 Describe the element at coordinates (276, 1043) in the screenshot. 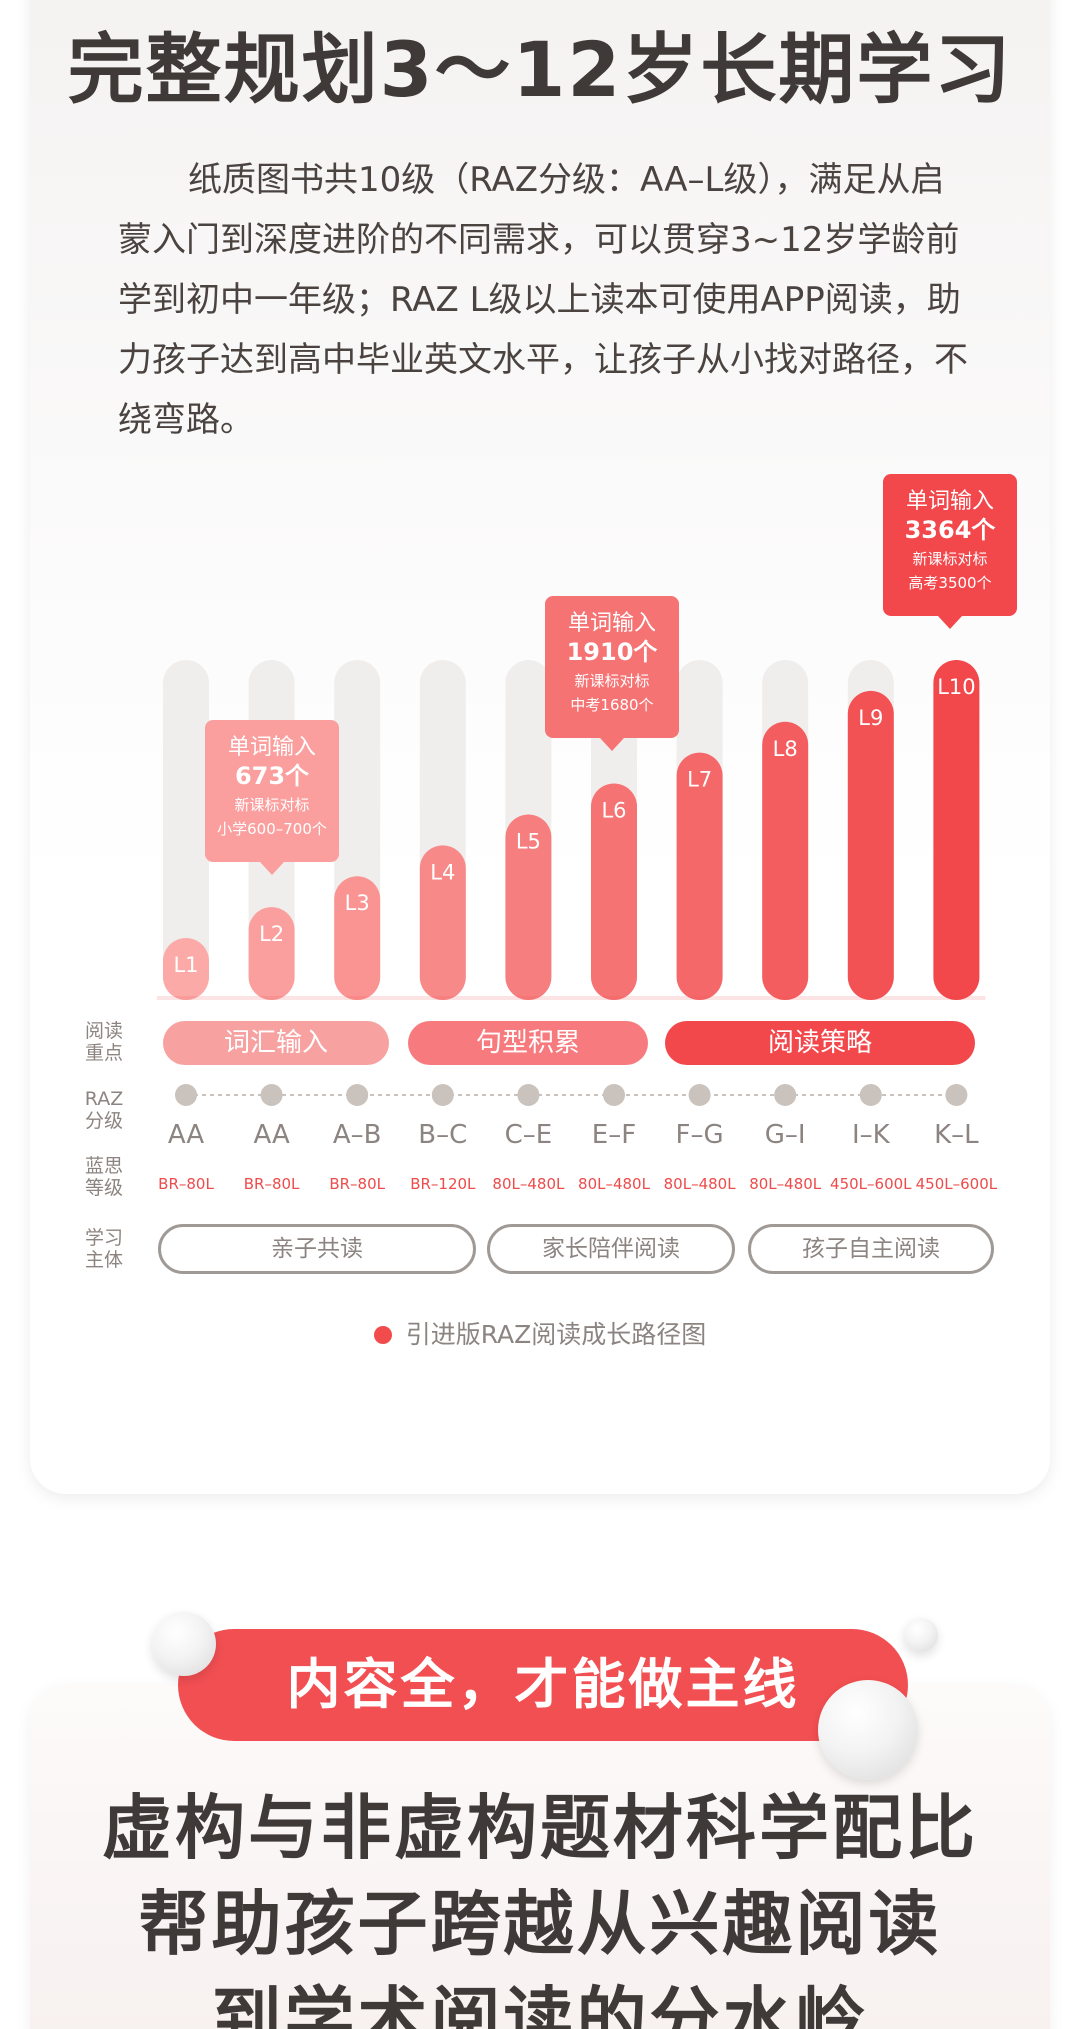

I see `focus-pill-vocab: 词汇输入` at that location.